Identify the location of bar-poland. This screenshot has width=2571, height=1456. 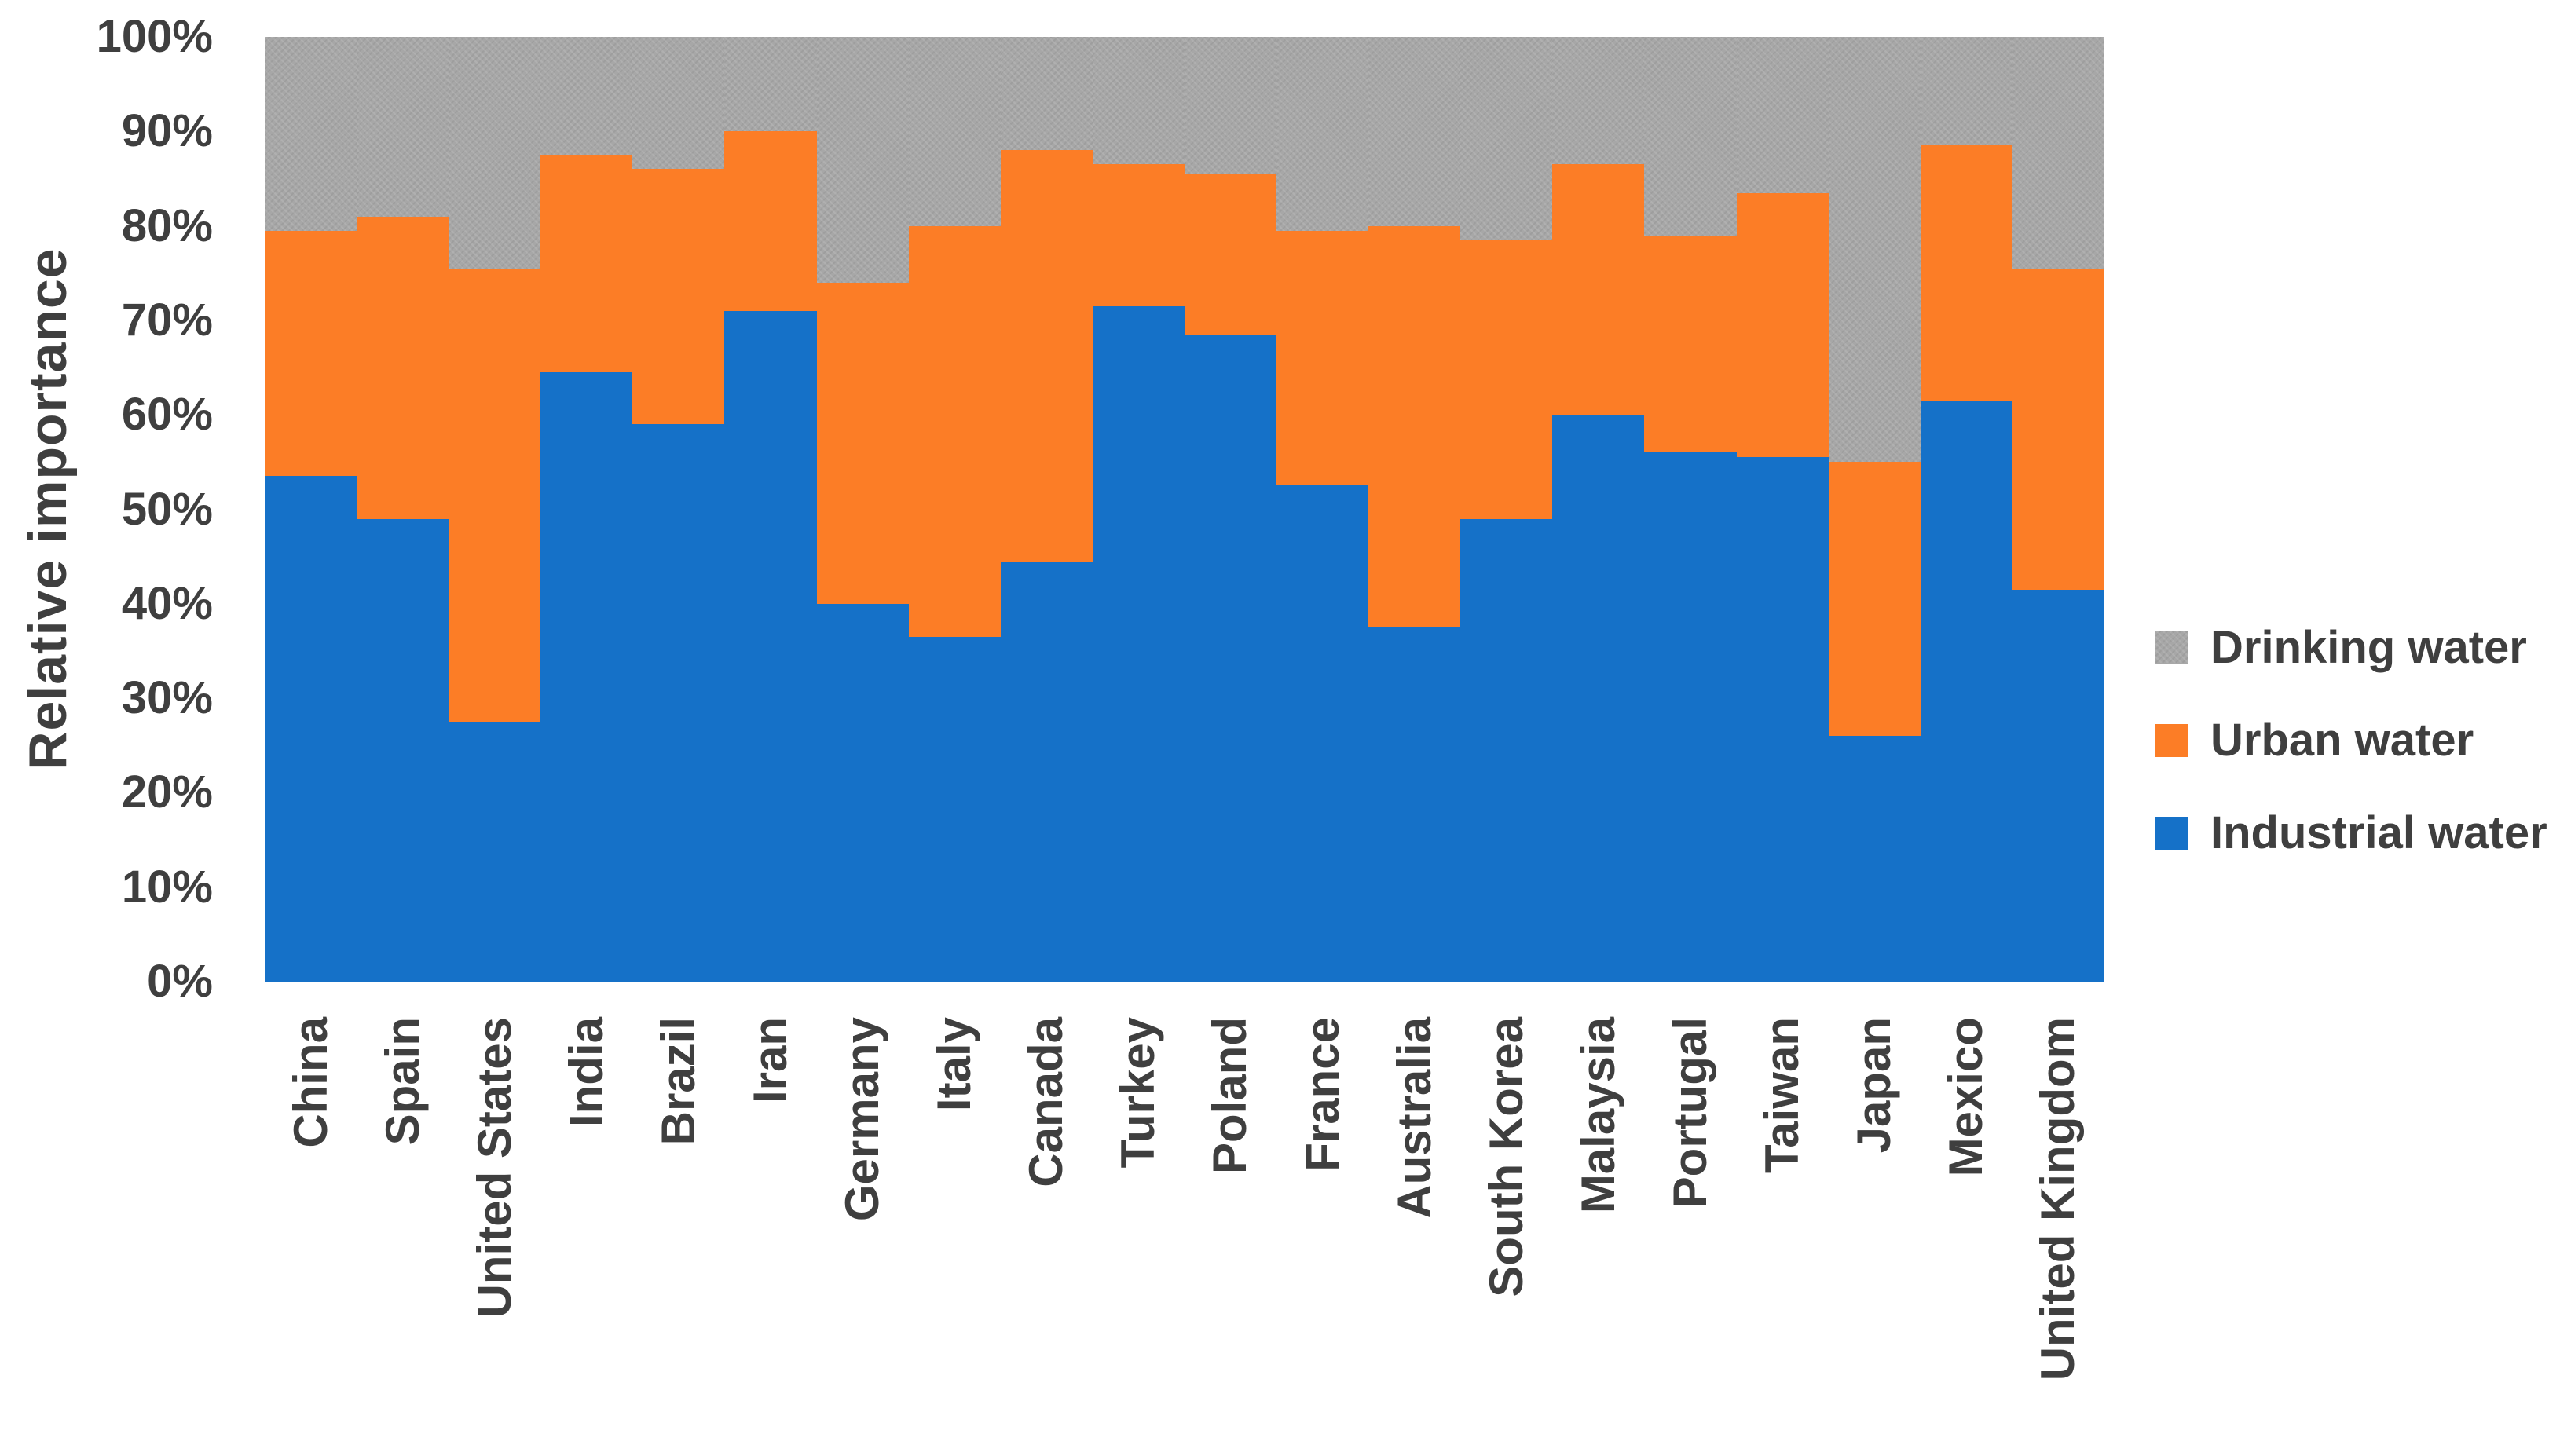
(1230, 509).